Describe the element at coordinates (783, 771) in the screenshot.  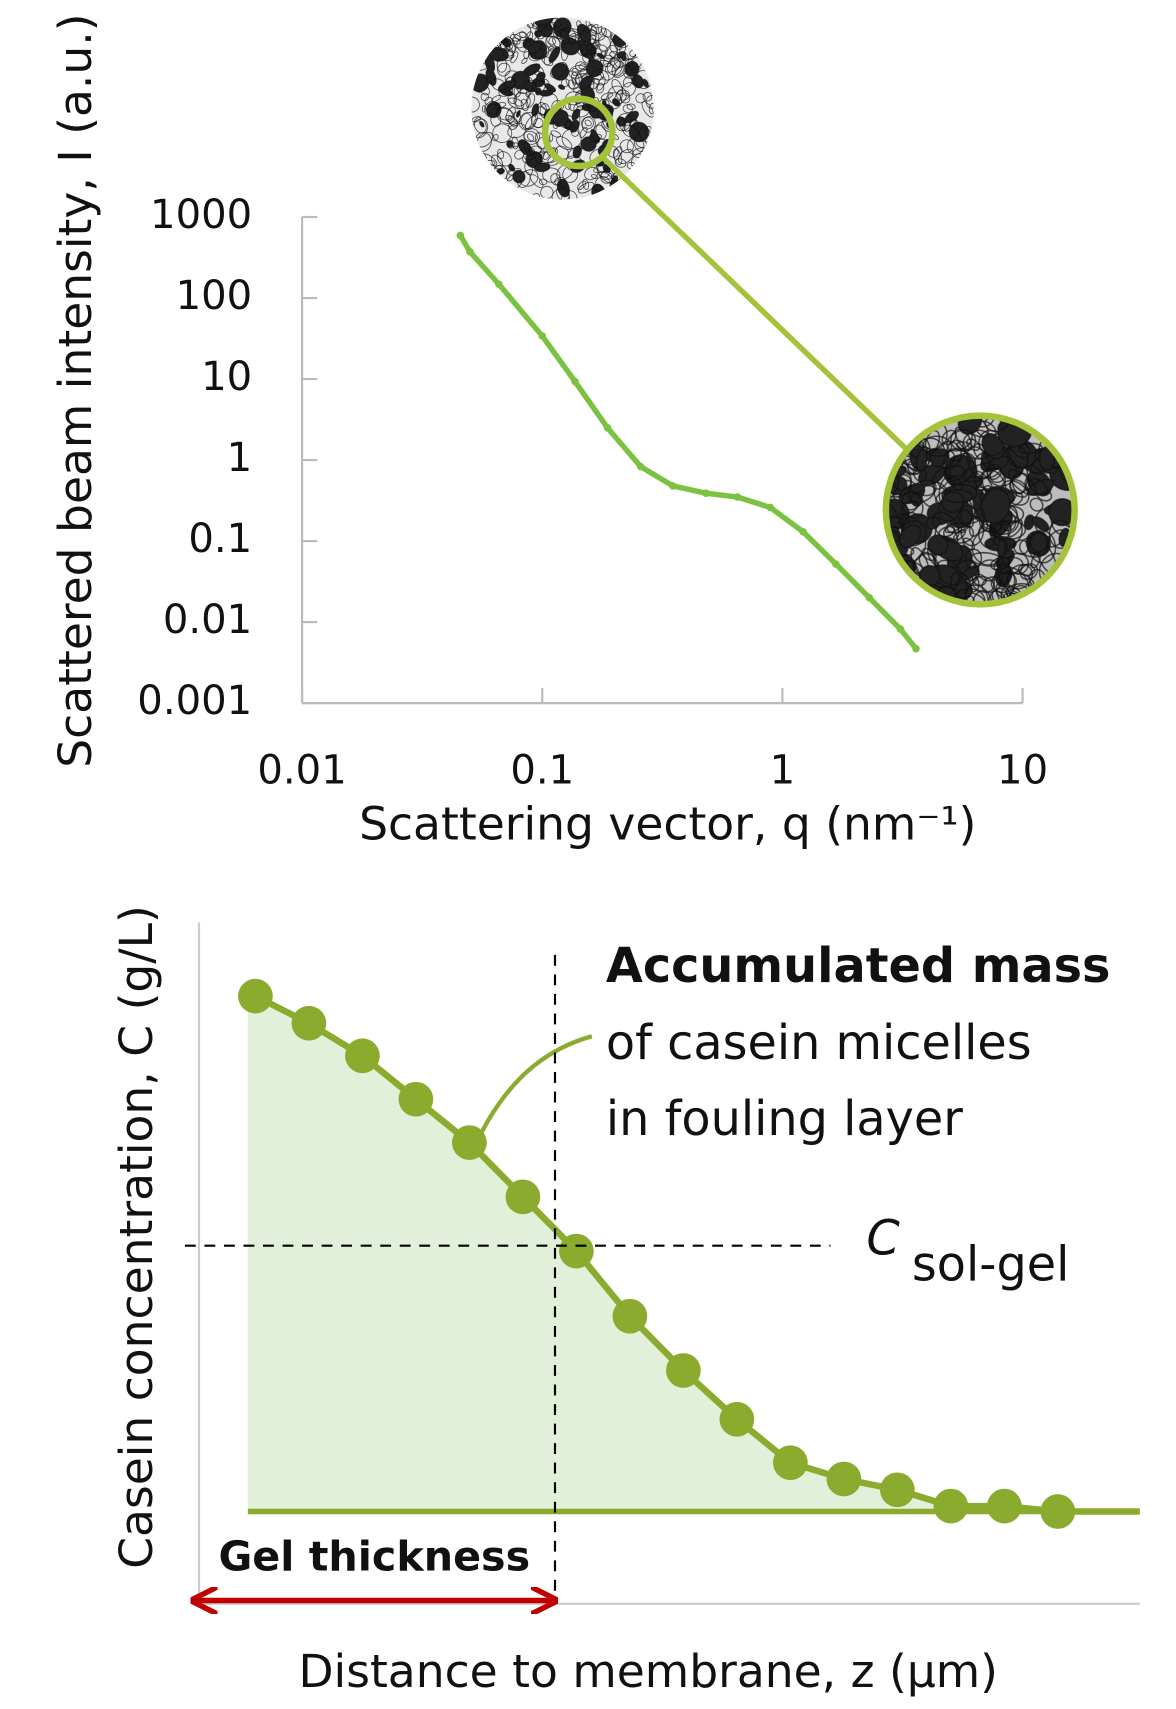
I see `x-tick-label: 1` at that location.